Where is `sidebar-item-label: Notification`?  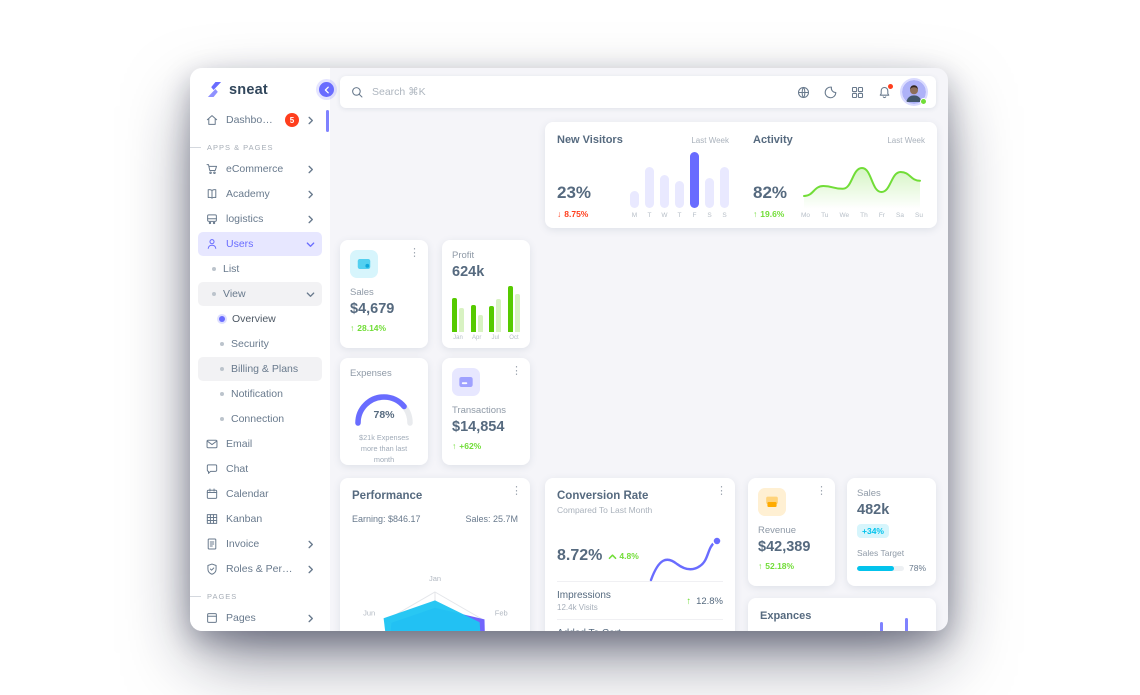 sidebar-item-label: Notification is located at coordinates (257, 394).